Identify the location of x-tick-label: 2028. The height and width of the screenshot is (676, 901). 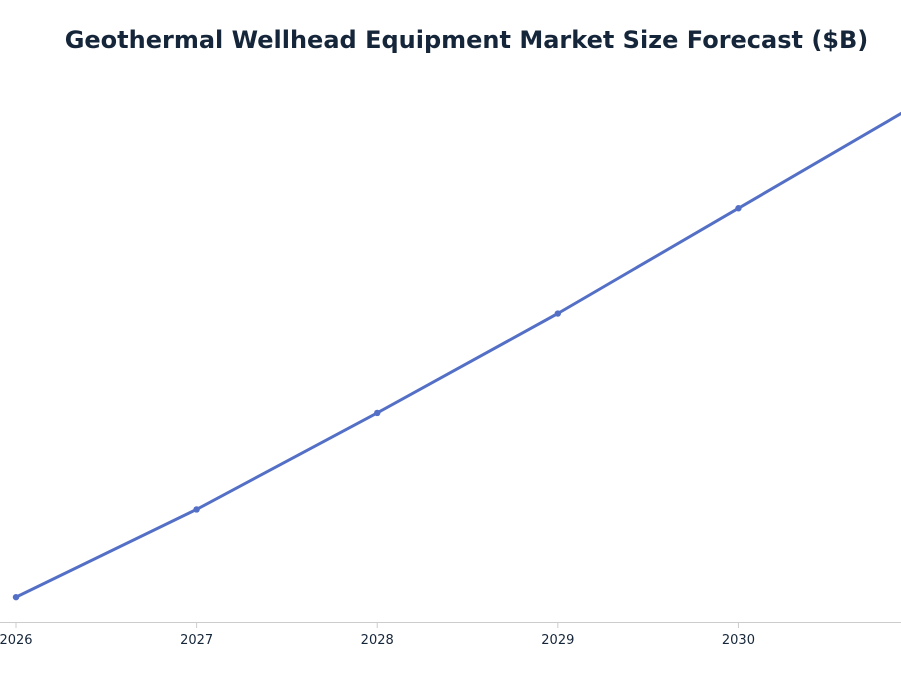
(377, 640).